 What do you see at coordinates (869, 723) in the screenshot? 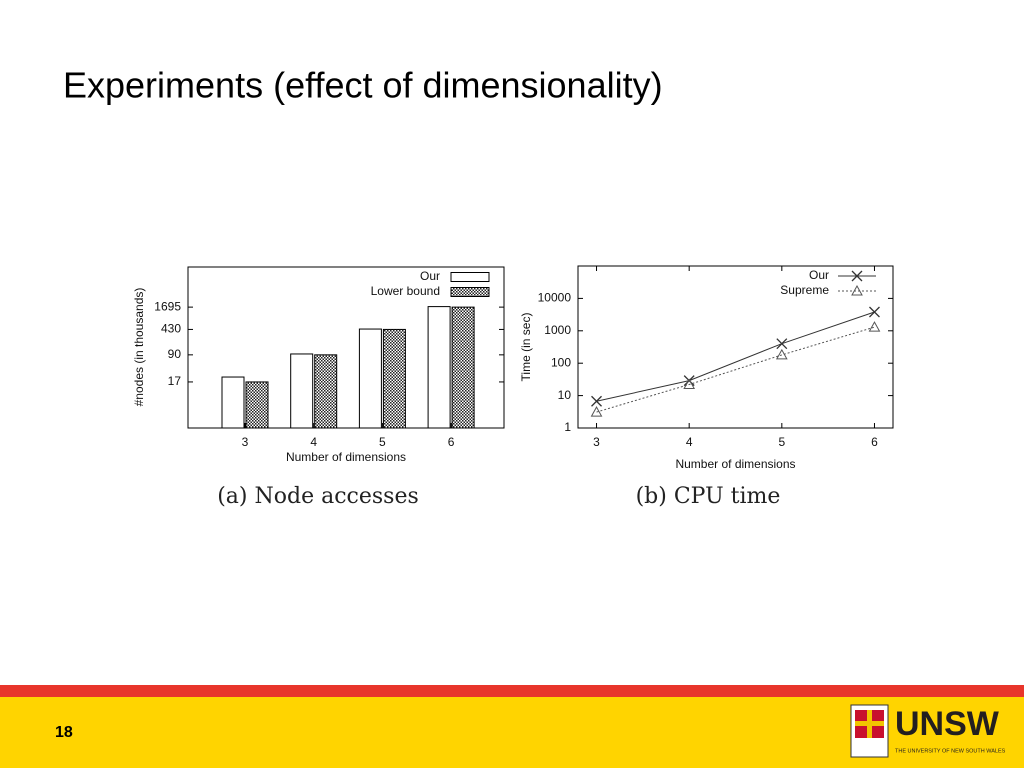
I see `crest-cross` at bounding box center [869, 723].